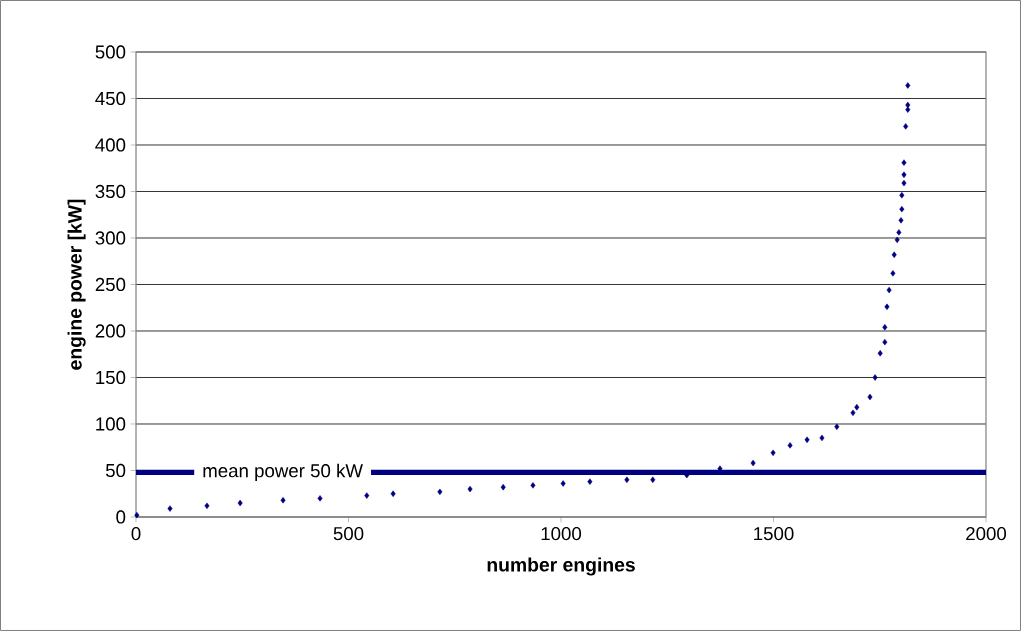  I want to click on x-tick-label: 1500, so click(774, 534).